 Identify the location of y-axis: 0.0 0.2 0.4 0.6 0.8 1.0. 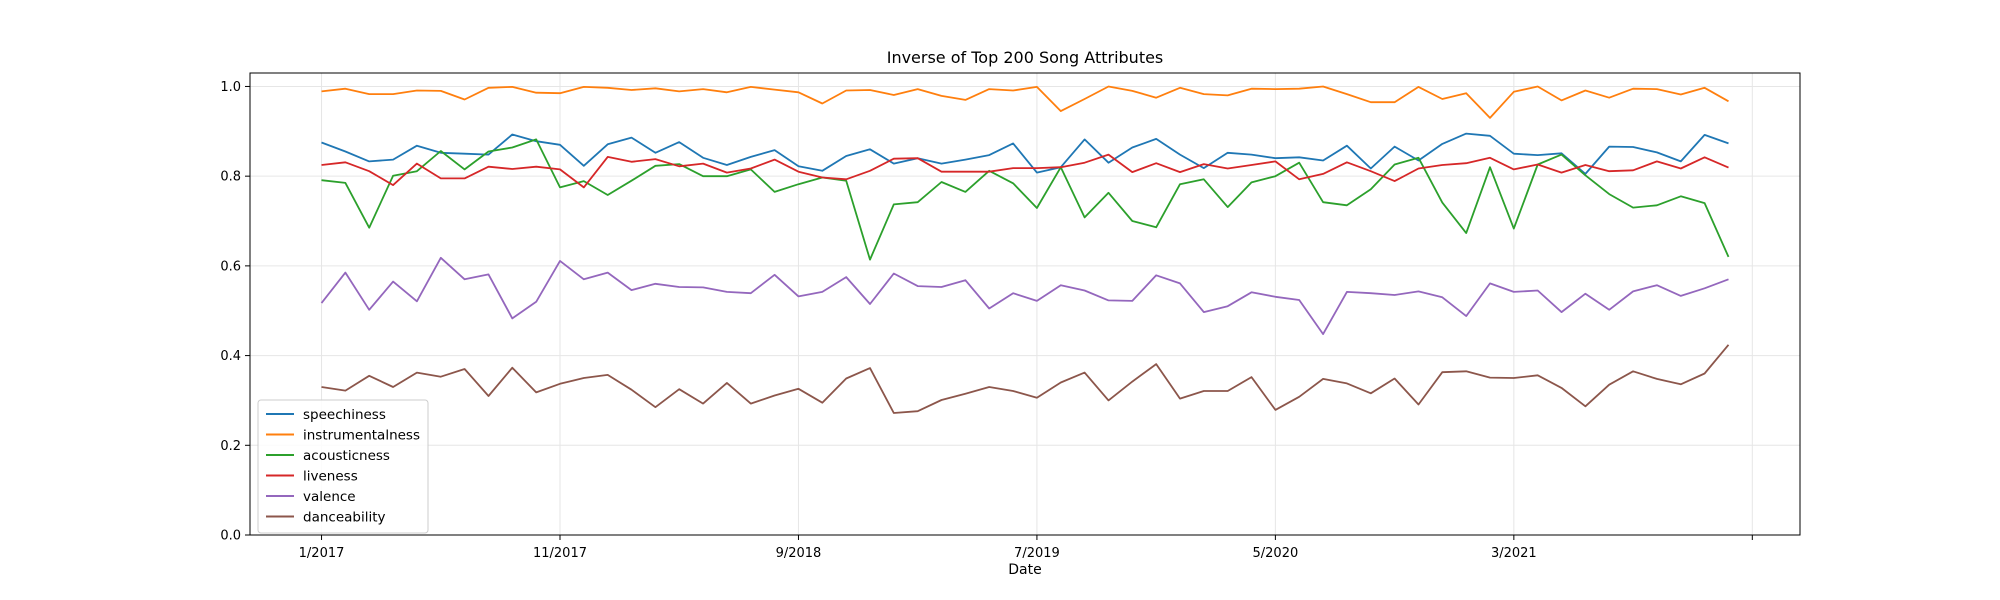
(235, 312).